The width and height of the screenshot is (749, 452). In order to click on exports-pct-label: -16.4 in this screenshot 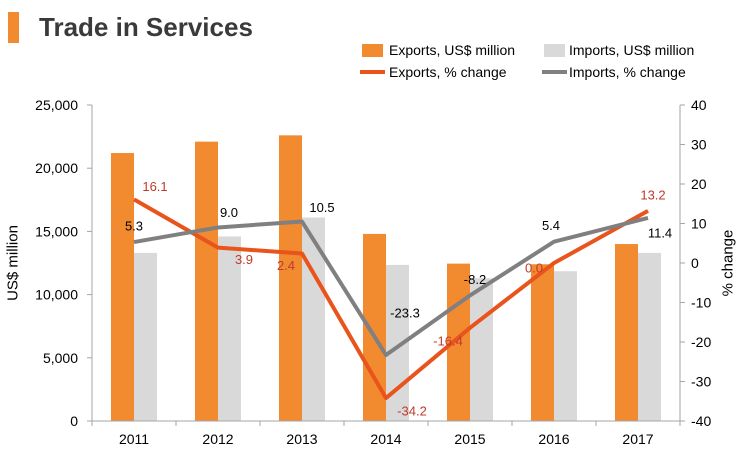, I will do `click(448, 340)`.